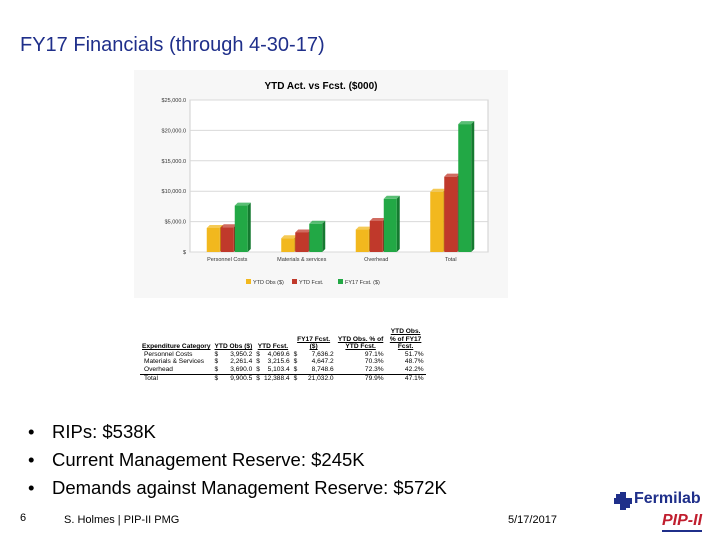 Image resolution: width=720 pixels, height=540 pixels. Describe the element at coordinates (174, 362) in the screenshot. I see `table-cell-category: Materials & Services` at that location.